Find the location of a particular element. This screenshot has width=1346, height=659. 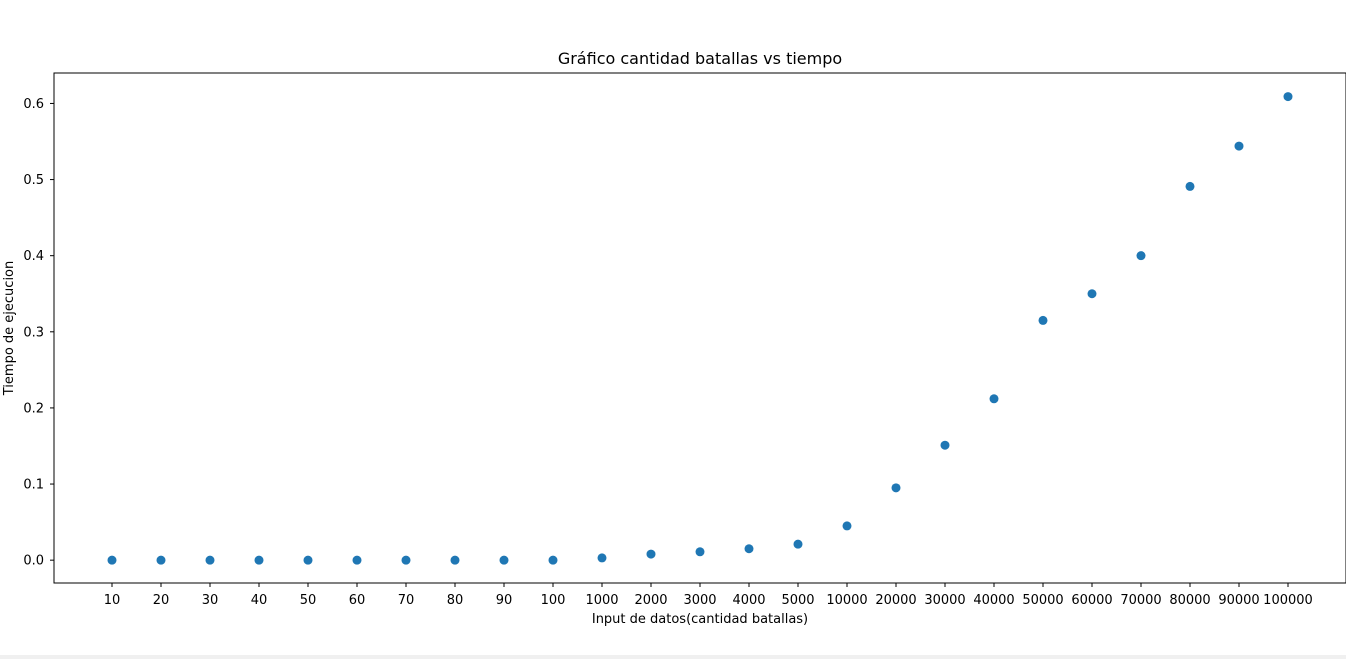

x-tick-label: 2000 is located at coordinates (650, 600).